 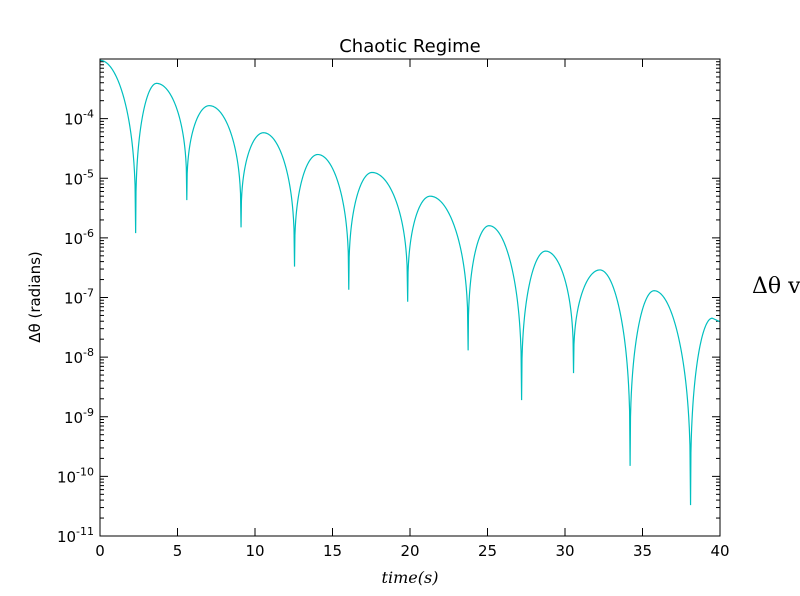 I want to click on cropped-side-text: Δθ v, so click(x=776, y=286).